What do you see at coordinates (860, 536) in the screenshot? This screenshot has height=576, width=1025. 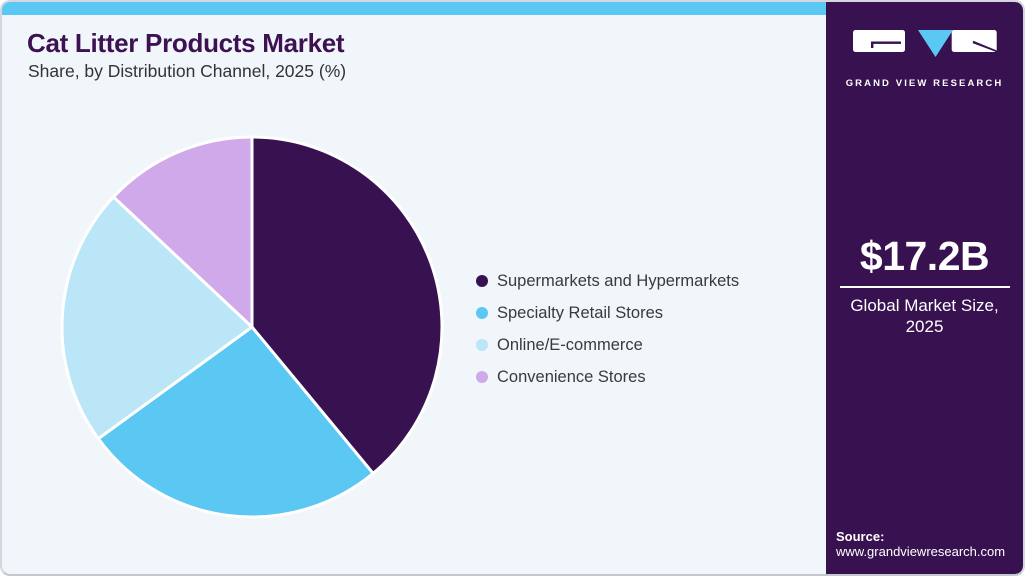 I see `source-label: Source:` at bounding box center [860, 536].